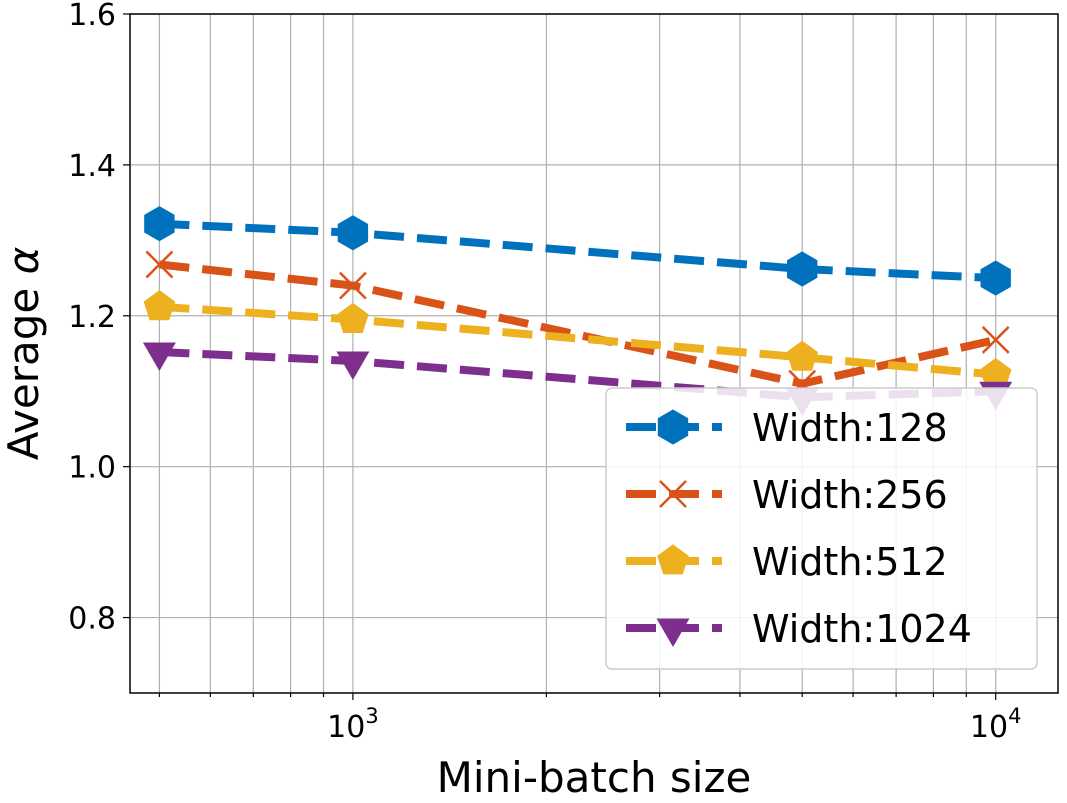 Image resolution: width=1067 pixels, height=803 pixels. Describe the element at coordinates (850, 495) in the screenshot. I see `legend-label: Width:256` at that location.